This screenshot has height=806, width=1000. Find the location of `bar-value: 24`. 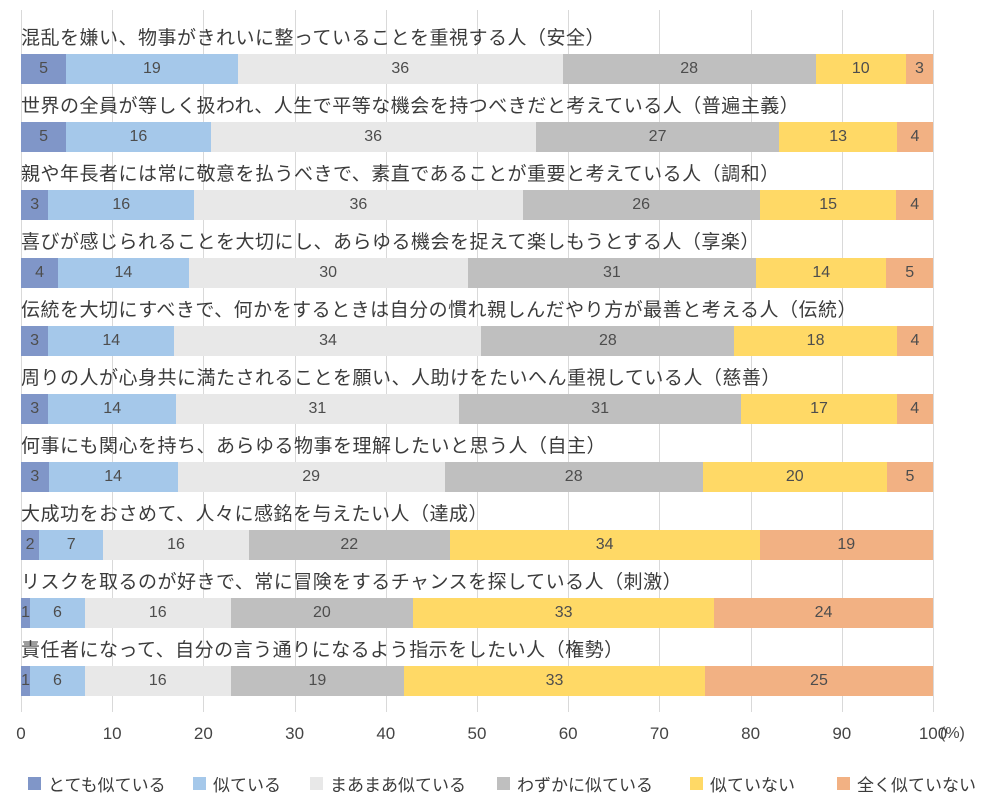

bar-value: 24 is located at coordinates (823, 612).